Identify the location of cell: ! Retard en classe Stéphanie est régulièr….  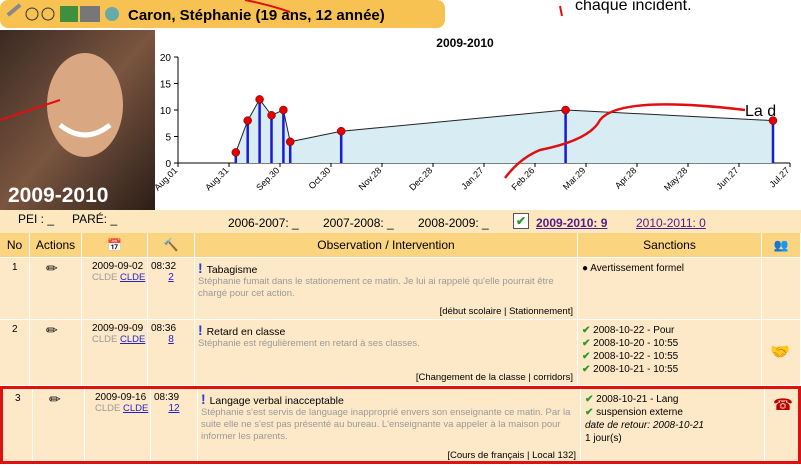
(386, 352).